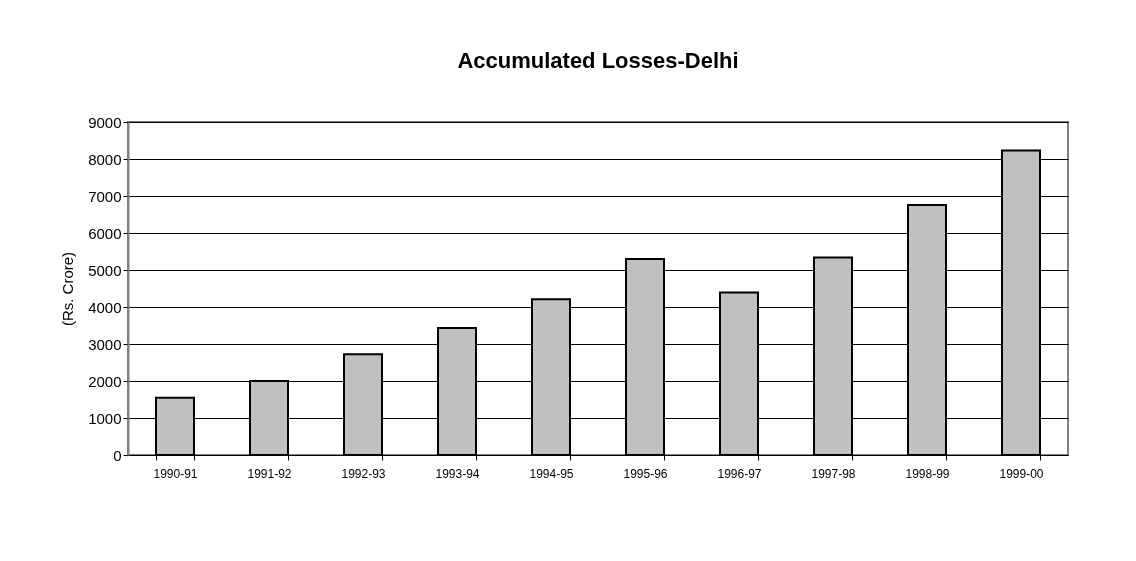  What do you see at coordinates (105, 344) in the screenshot?
I see `y-tick-label: 3000` at bounding box center [105, 344].